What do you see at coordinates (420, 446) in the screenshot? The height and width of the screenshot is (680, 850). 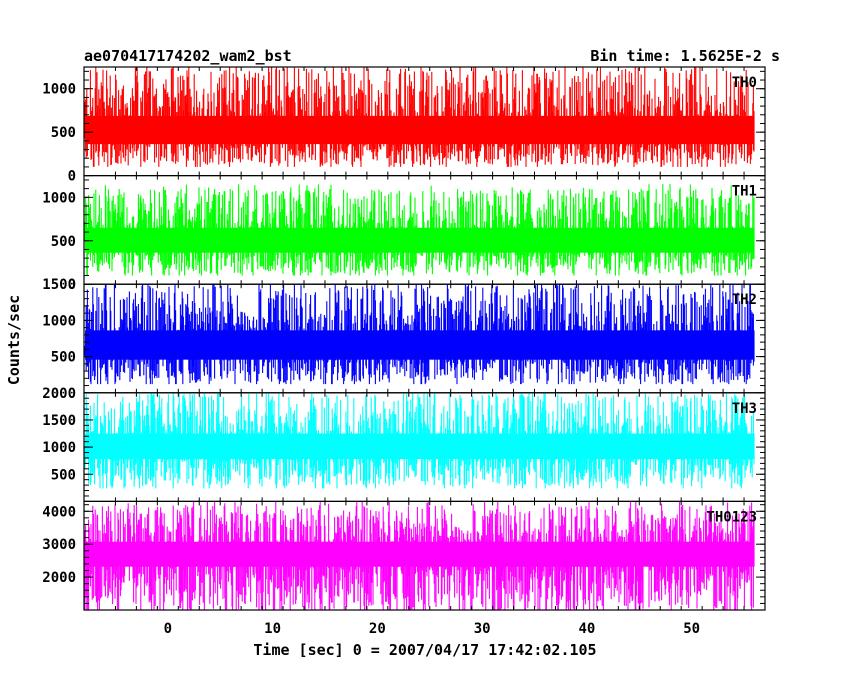 I see `series-core-th3` at bounding box center [420, 446].